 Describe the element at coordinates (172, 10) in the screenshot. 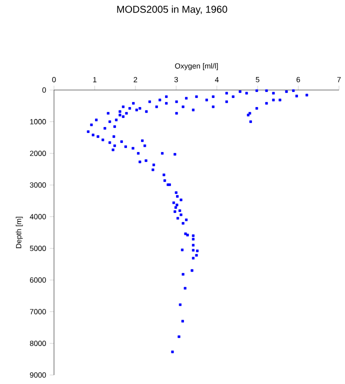

I see `chart-title: MODS2005 in May, 1960` at that location.